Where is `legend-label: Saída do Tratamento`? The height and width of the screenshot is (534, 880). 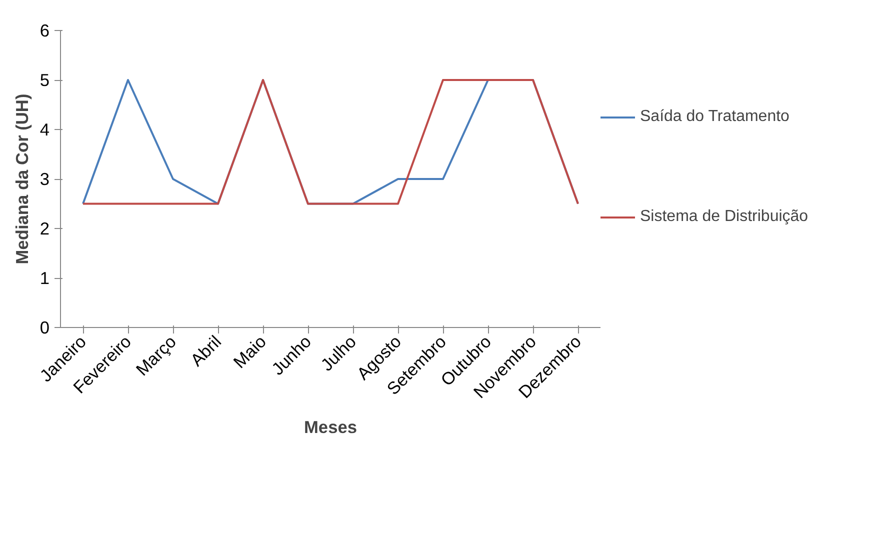
legend-label: Saída do Tratamento is located at coordinates (715, 117).